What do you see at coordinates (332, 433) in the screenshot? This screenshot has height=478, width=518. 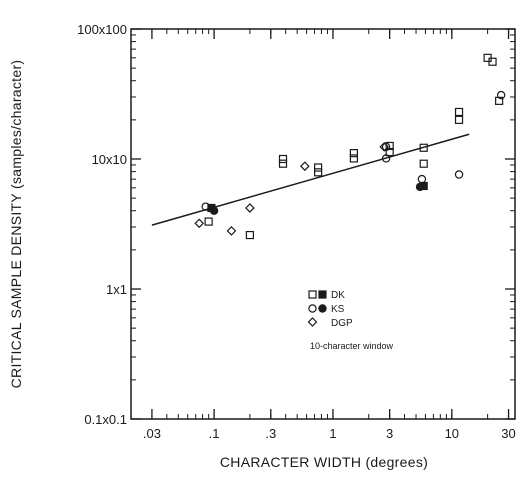 I see `x-tick-label: 1` at bounding box center [332, 433].